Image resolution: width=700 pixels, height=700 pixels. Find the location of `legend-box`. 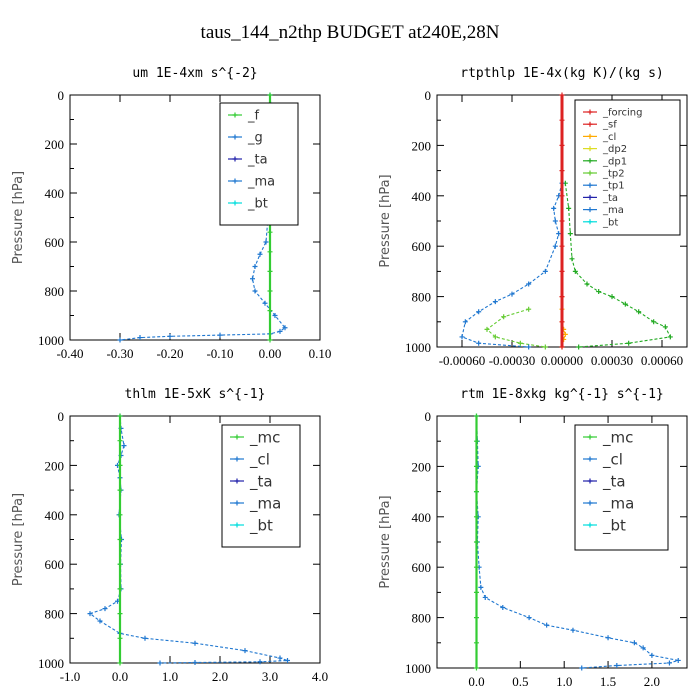

legend-box is located at coordinates (621, 487).